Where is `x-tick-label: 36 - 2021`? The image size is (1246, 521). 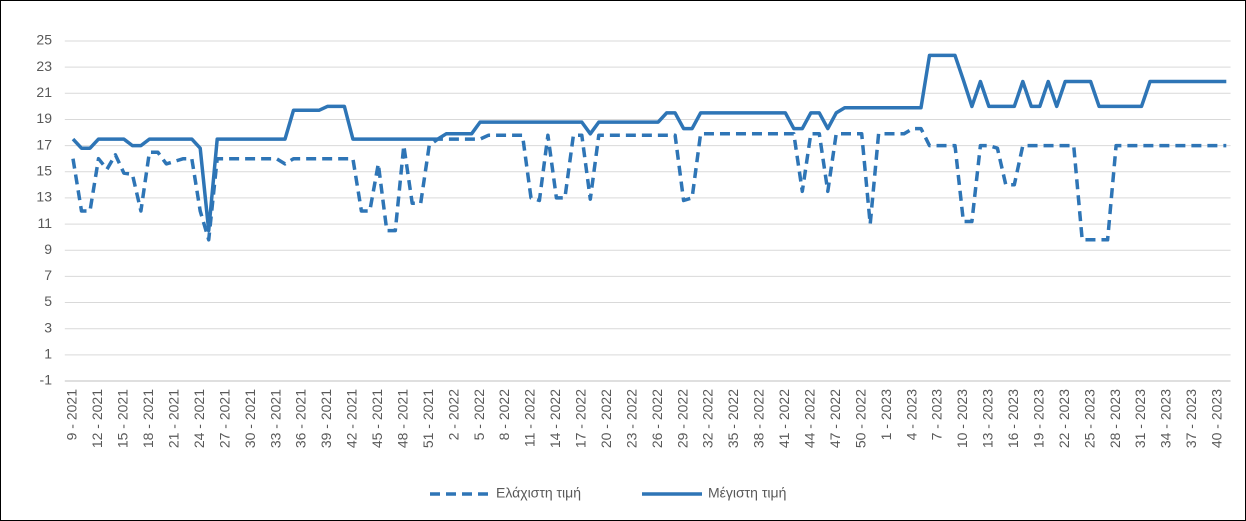
x-tick-label: 36 - 2021 is located at coordinates (301, 418).